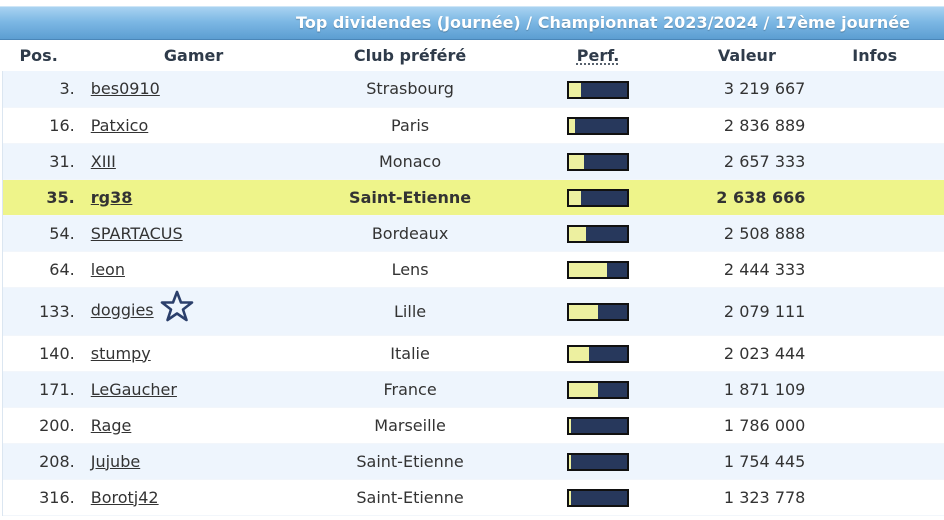 Image resolution: width=944 pixels, height=520 pixels. I want to click on row-gamer-cell: Borotj42, so click(193, 497).